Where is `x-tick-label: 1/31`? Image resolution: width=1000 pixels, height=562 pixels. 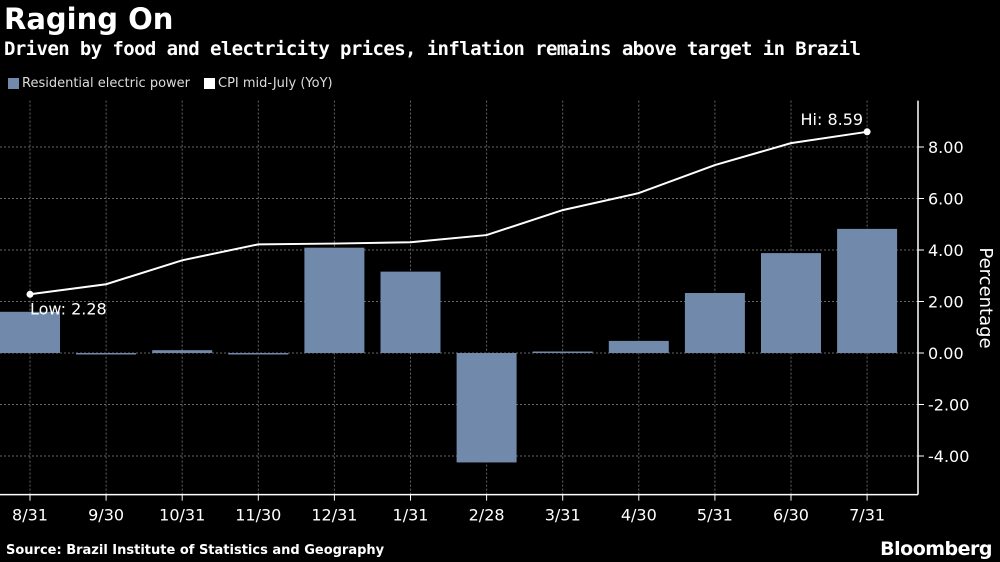
x-tick-label: 1/31 is located at coordinates (411, 515).